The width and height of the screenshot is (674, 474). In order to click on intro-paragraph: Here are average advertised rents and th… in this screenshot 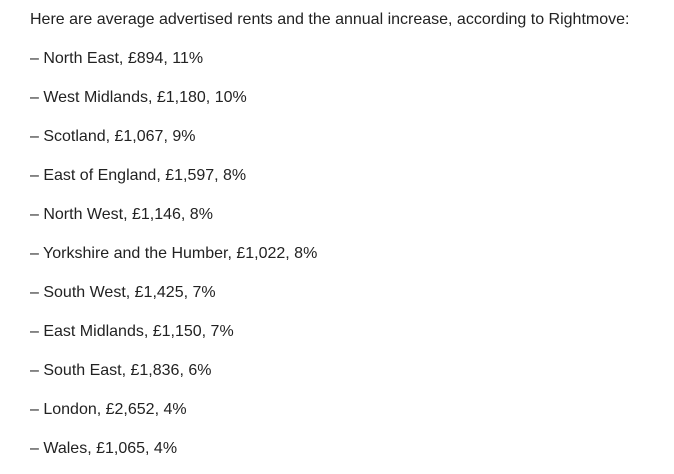, I will do `click(330, 19)`.